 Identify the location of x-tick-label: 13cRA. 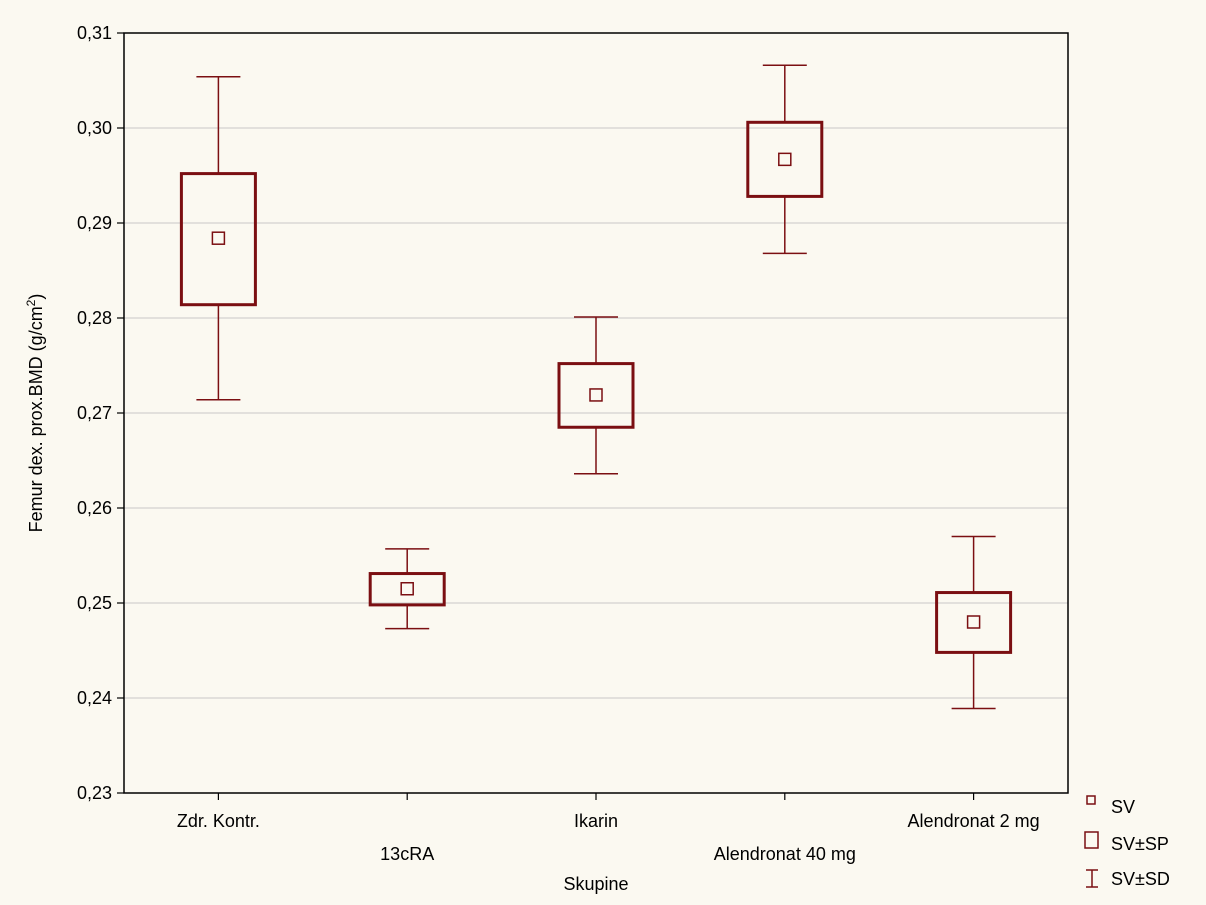
(407, 854).